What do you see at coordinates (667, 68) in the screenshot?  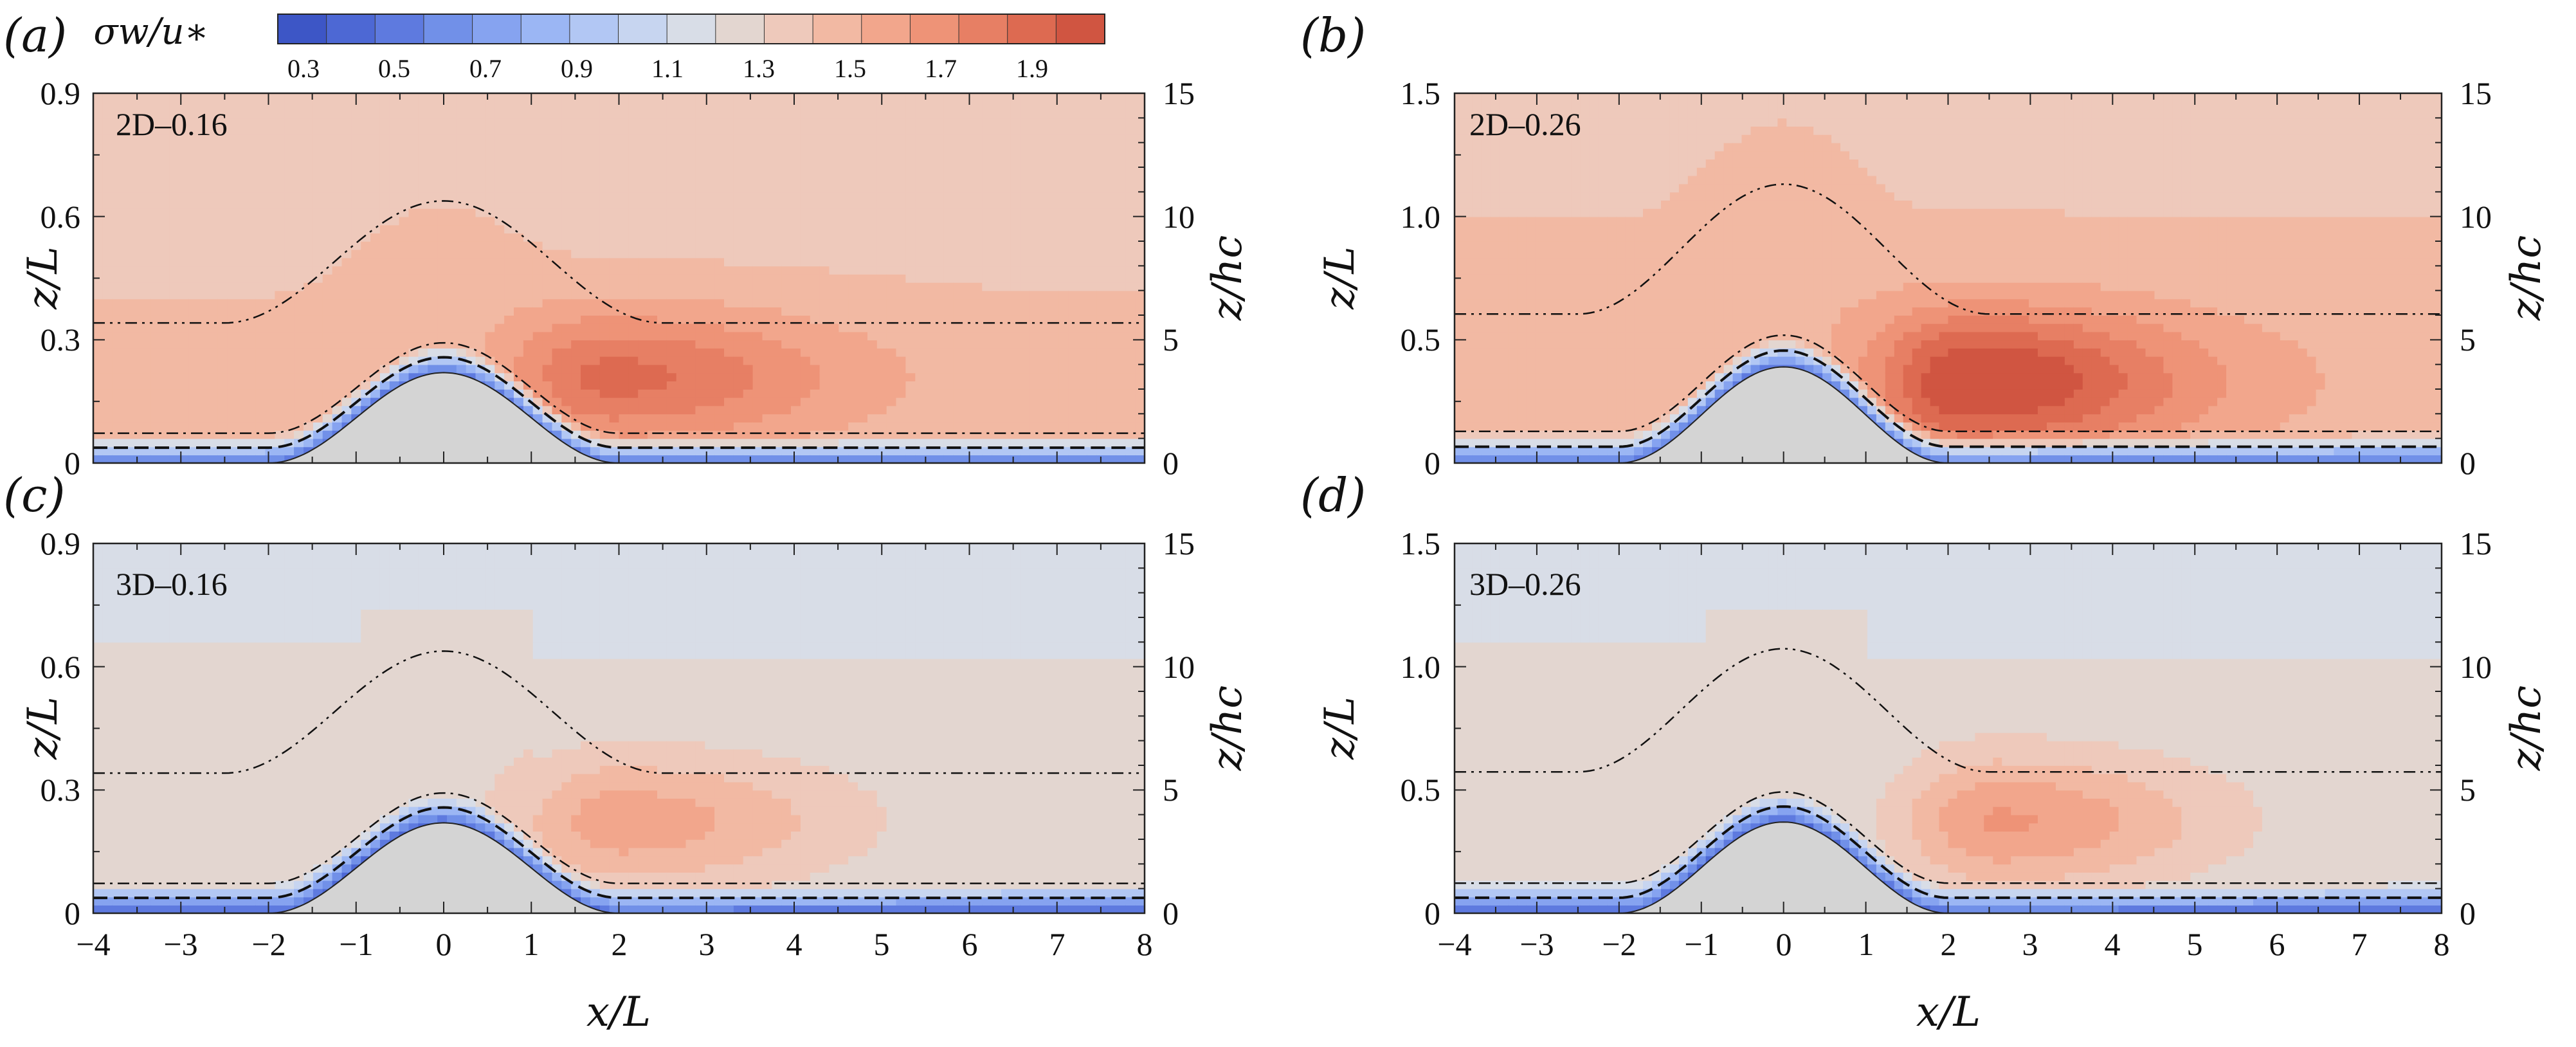 I see `colorbar-tick: 1.1` at bounding box center [667, 68].